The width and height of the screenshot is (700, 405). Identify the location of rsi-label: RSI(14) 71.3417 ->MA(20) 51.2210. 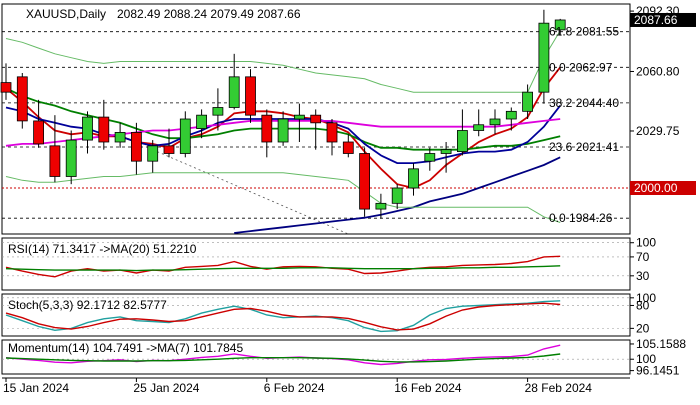
(102, 249).